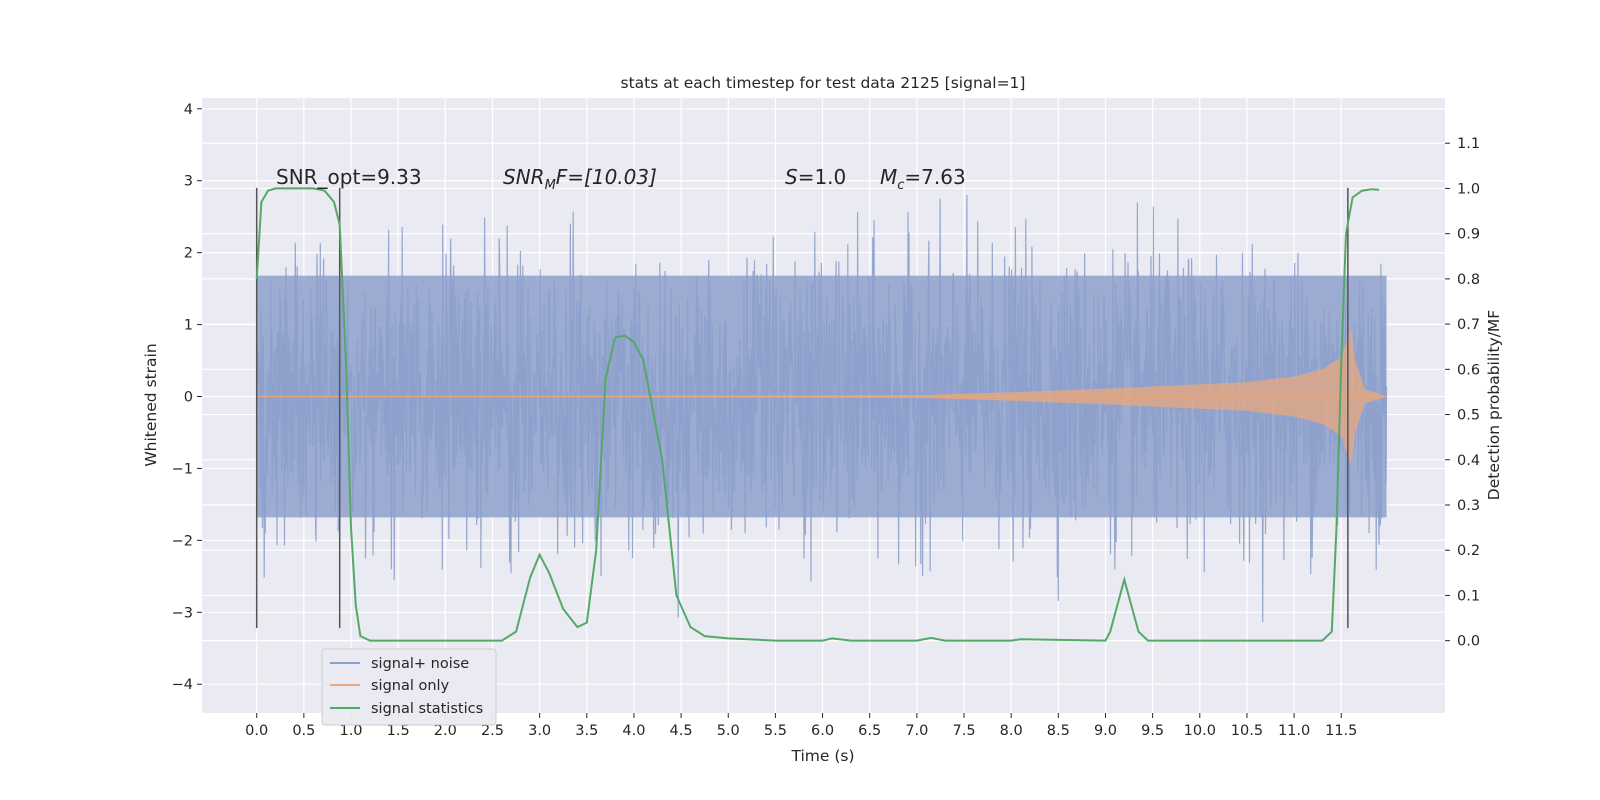 The width and height of the screenshot is (1600, 800). Describe the element at coordinates (1294, 731) in the screenshot. I see `x-tick-label: 11.0` at that location.